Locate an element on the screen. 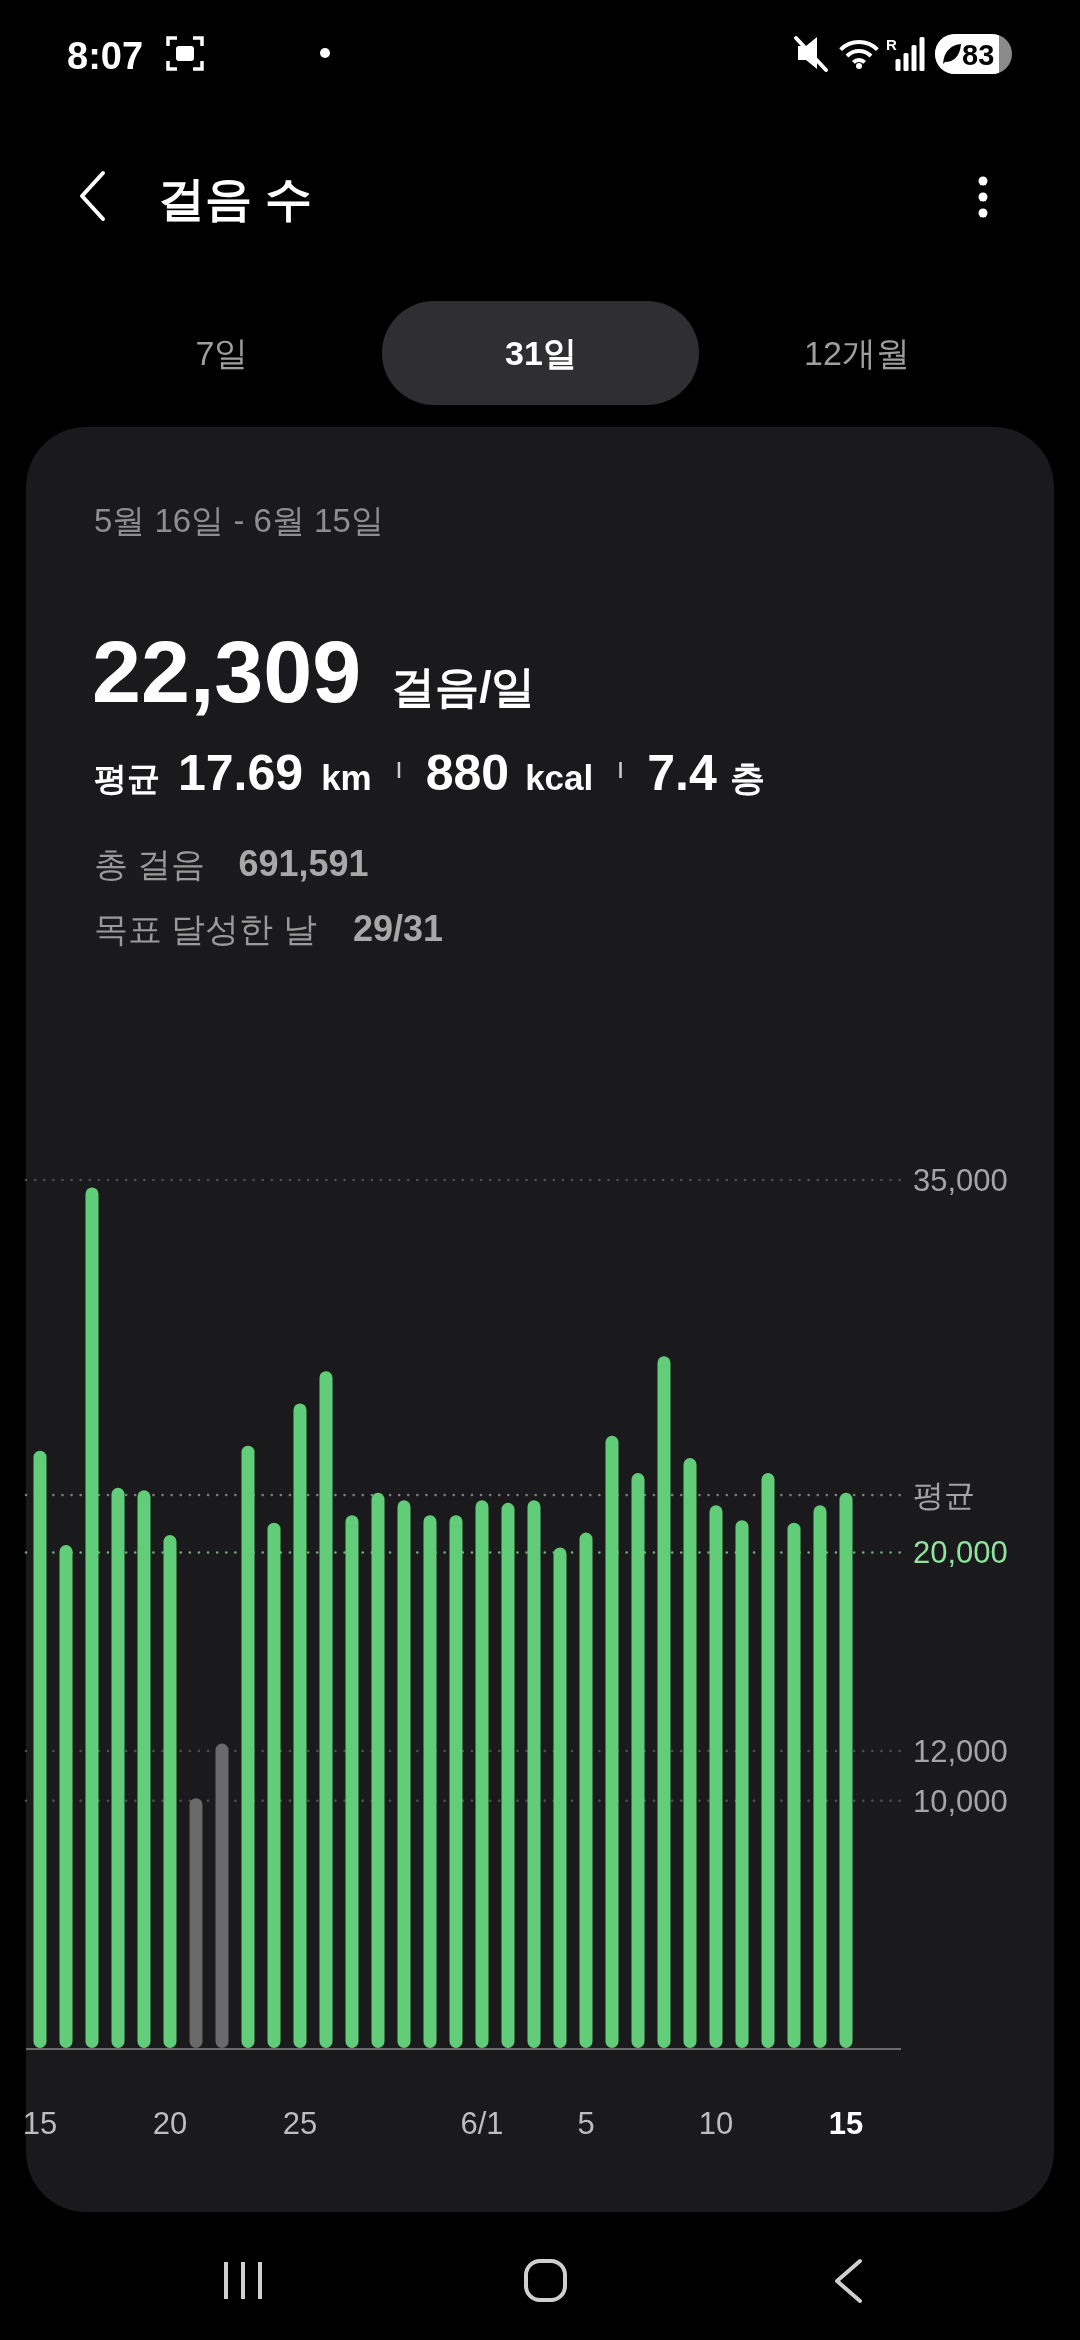 This screenshot has height=2340, width=1080. chart-title: 걸음 수 is located at coordinates (235, 198).